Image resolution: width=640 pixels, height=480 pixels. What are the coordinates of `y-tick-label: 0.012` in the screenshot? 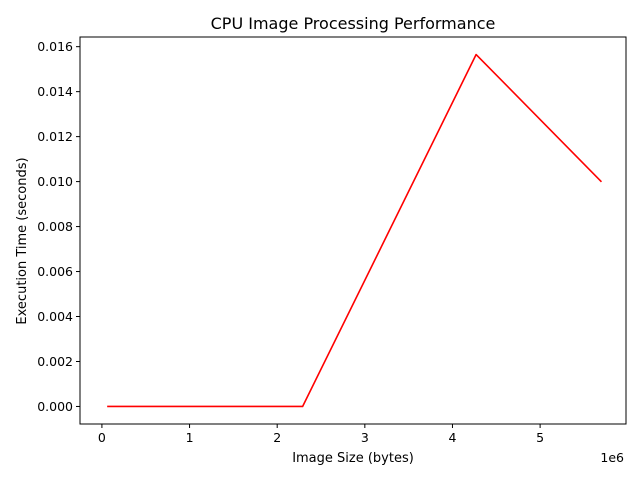 It's located at (55, 136).